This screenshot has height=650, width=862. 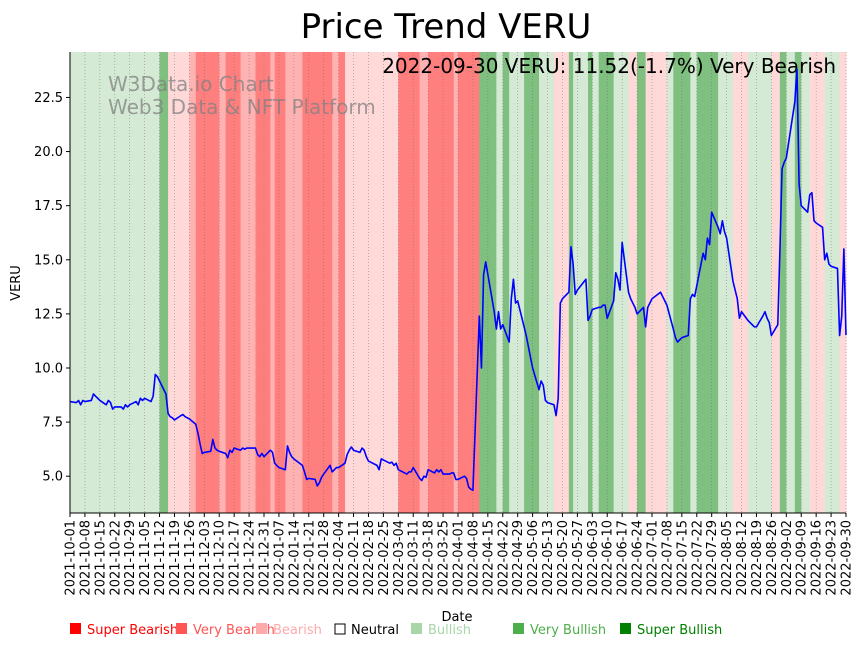 What do you see at coordinates (375, 630) in the screenshot?
I see `legend-label: Neutral` at bounding box center [375, 630].